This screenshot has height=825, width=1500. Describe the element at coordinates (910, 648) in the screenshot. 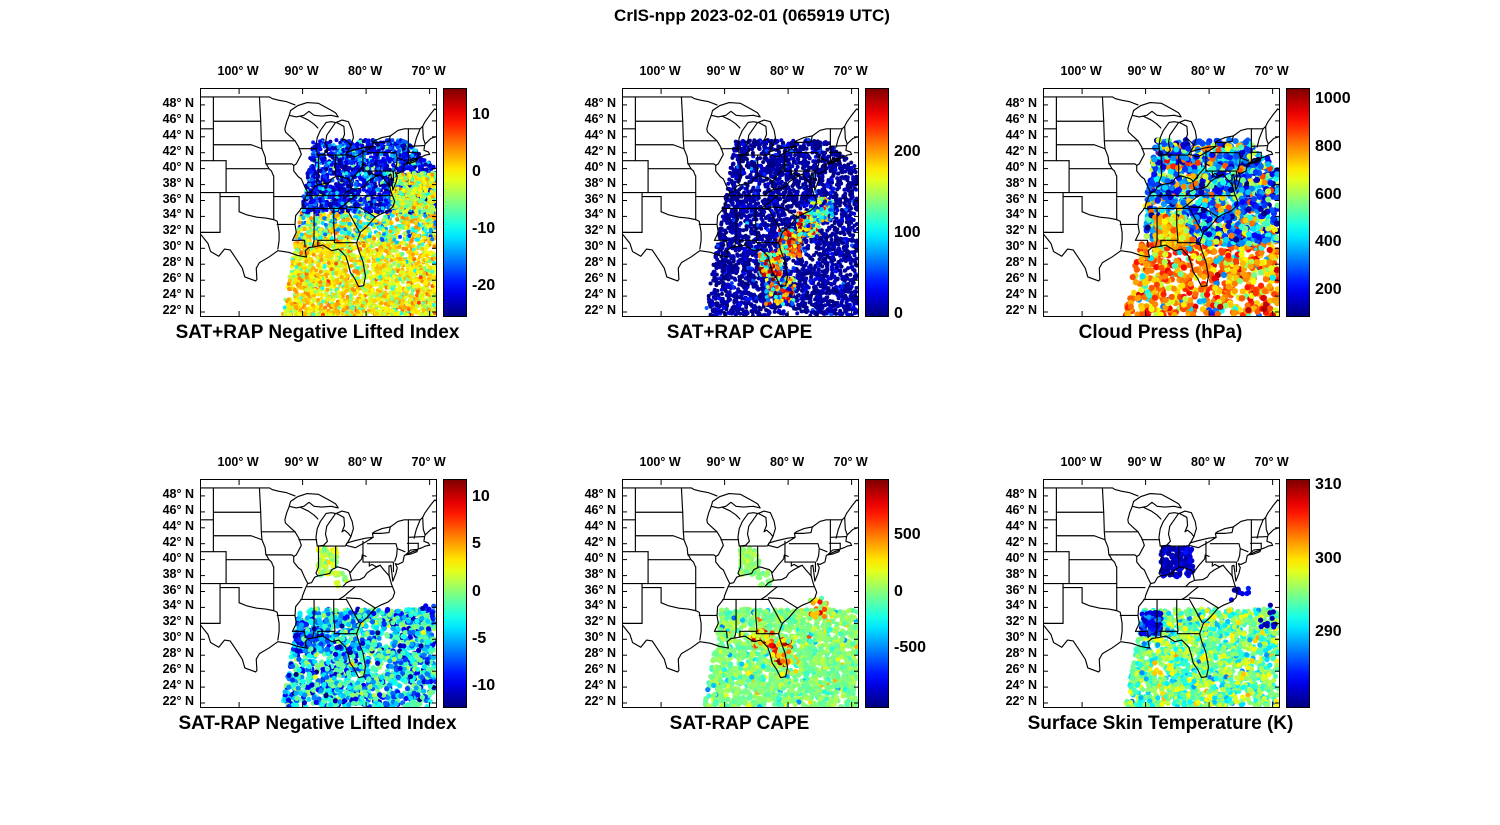

I see `colorbar-tick-label: -500` at that location.